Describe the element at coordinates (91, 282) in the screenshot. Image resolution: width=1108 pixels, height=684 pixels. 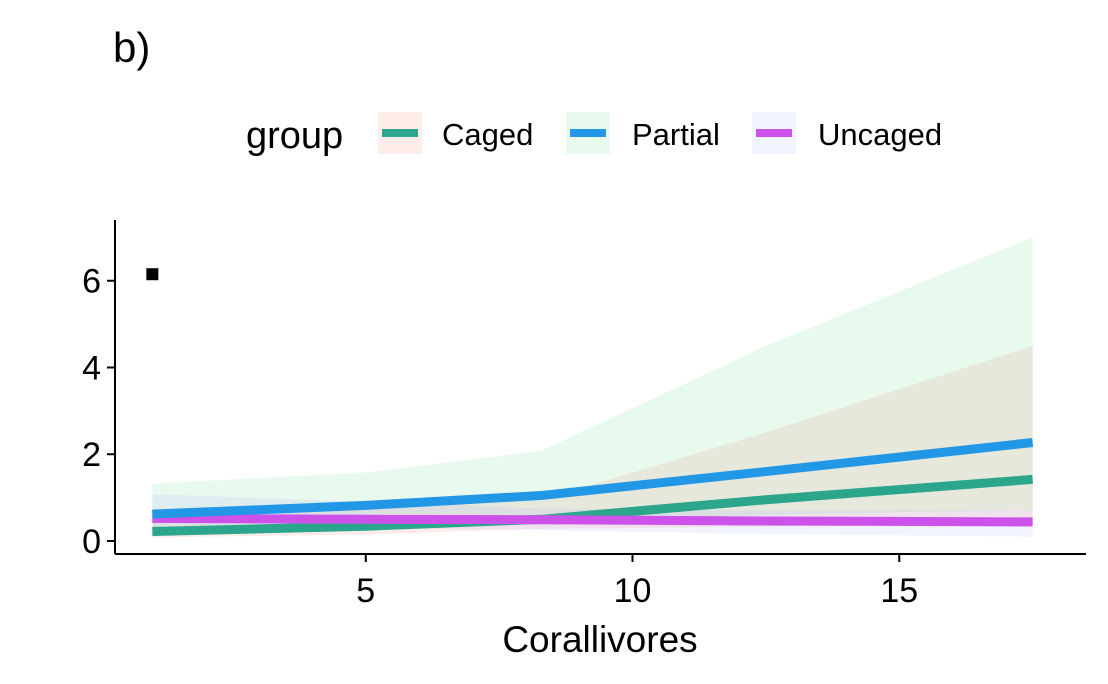
I see `y-tick-label: 6` at that location.